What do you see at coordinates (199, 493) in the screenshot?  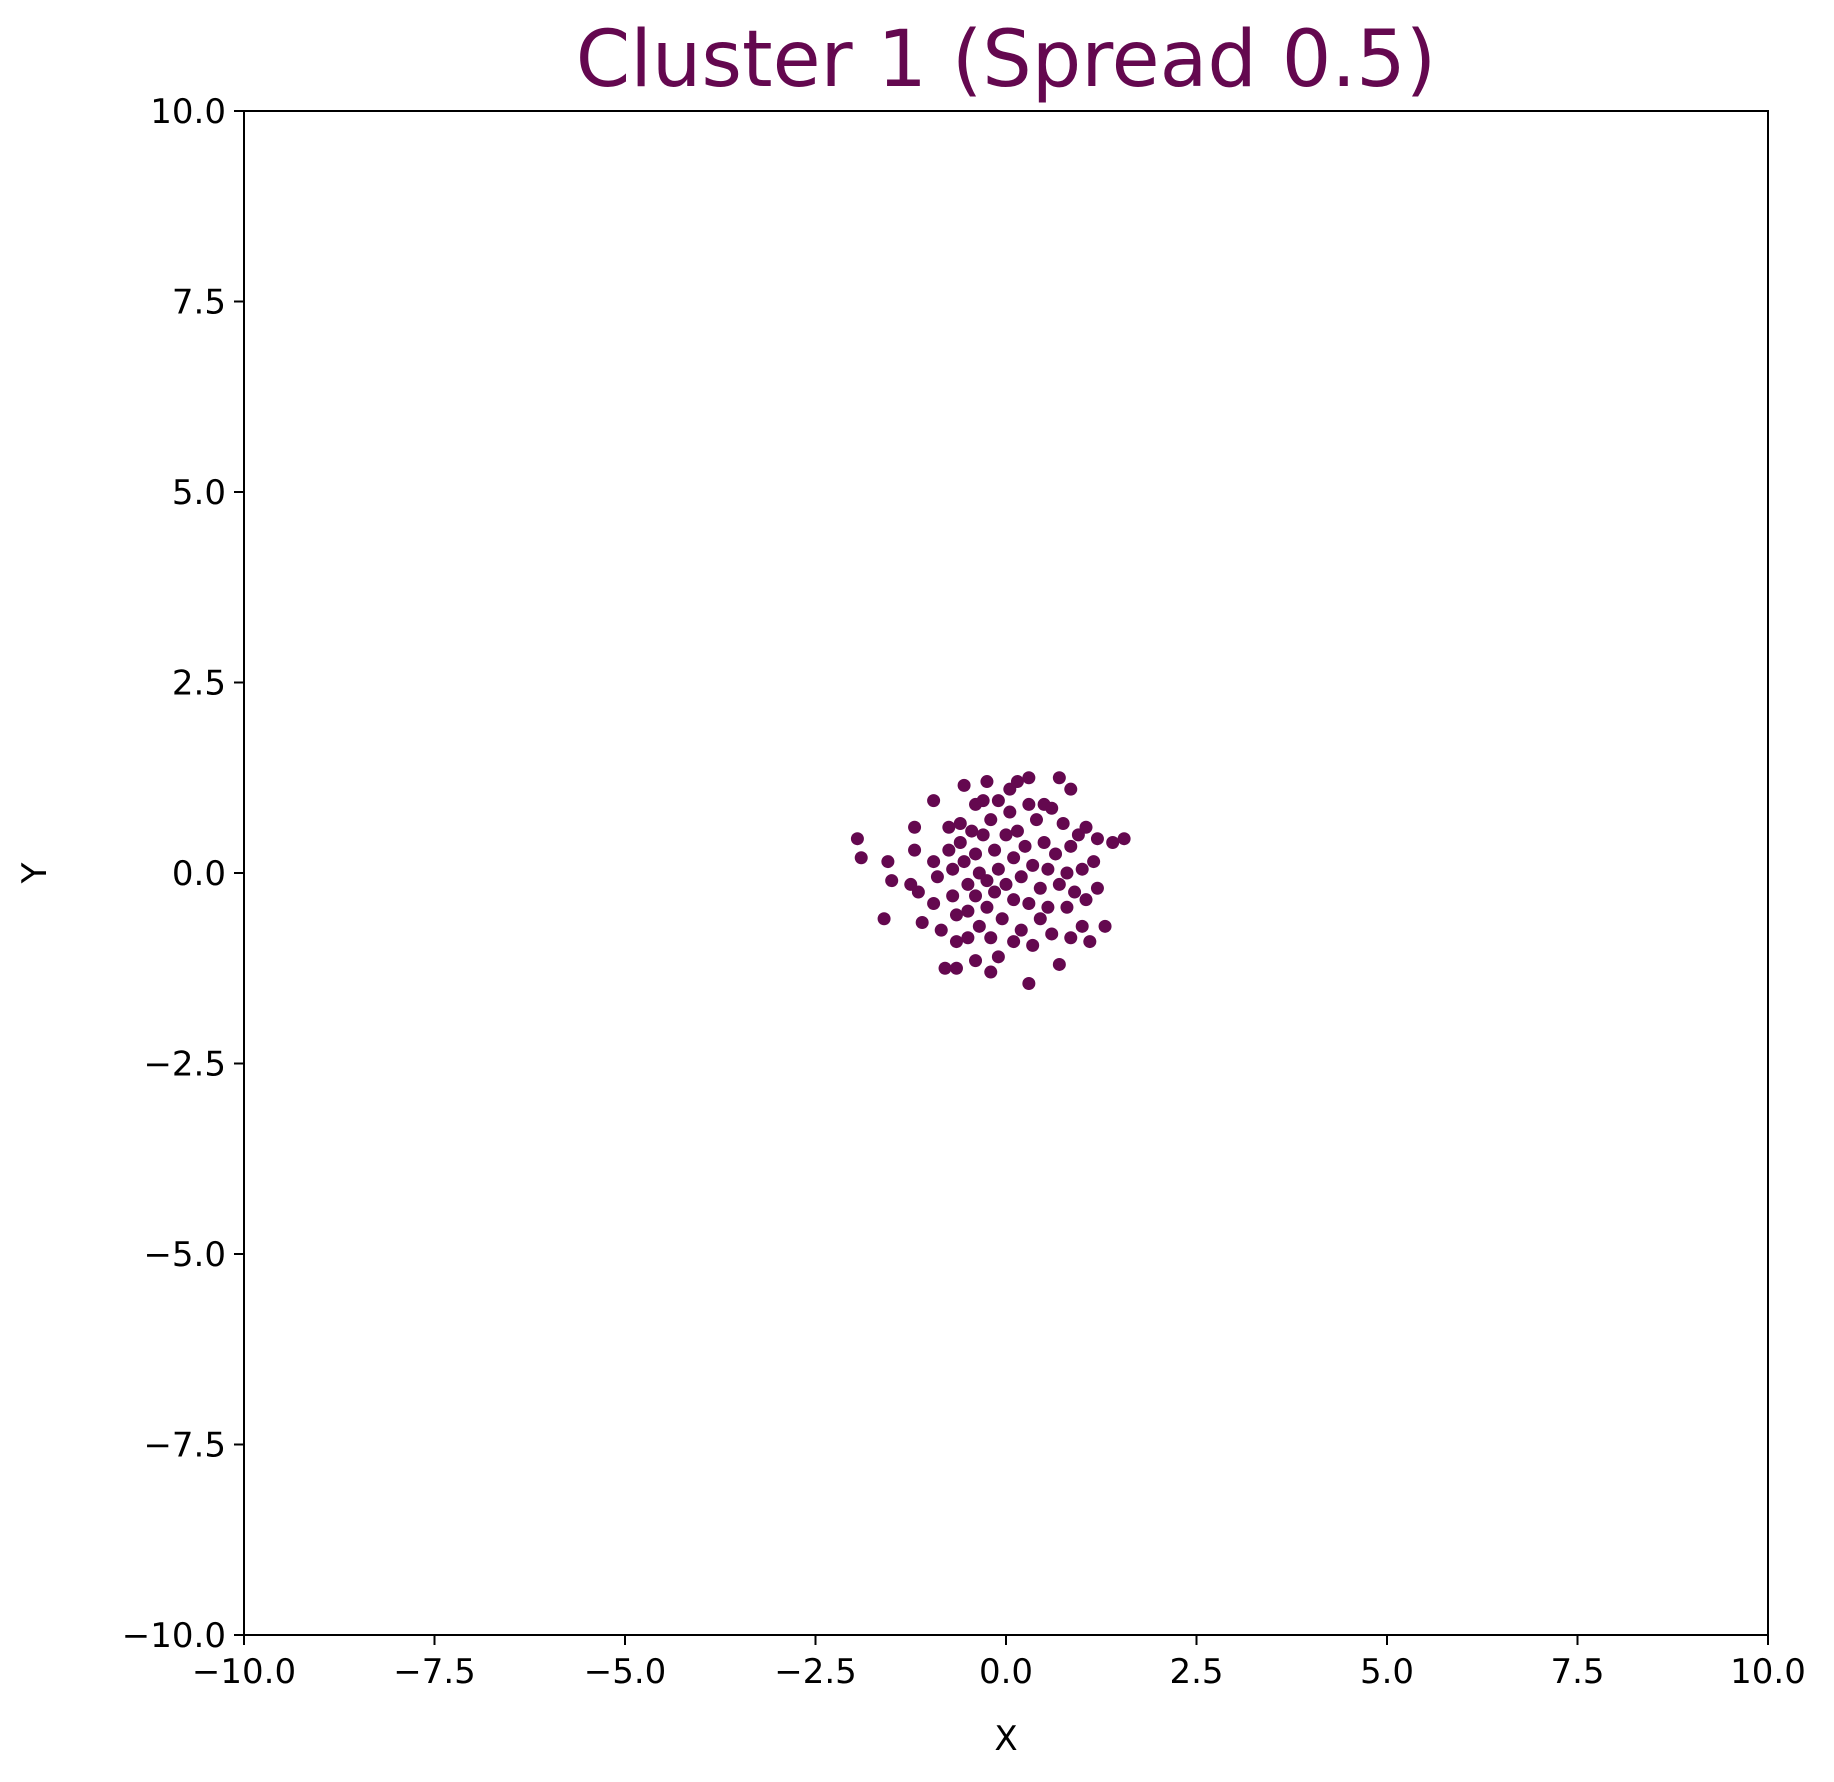 I see `y-tick-label: 5.0` at bounding box center [199, 493].